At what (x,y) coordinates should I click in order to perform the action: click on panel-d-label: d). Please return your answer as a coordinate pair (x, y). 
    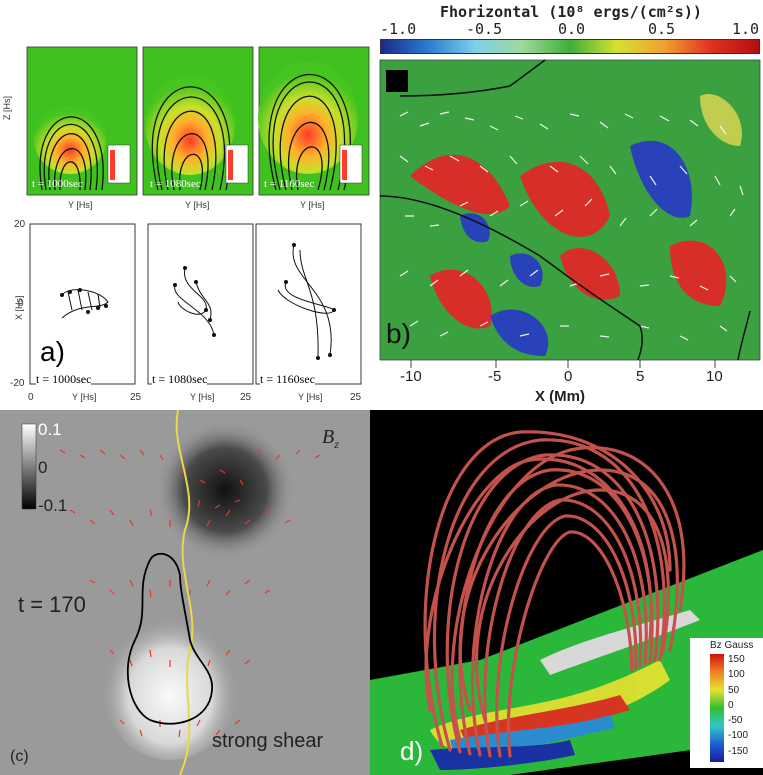
    Looking at the image, I should click on (412, 751).